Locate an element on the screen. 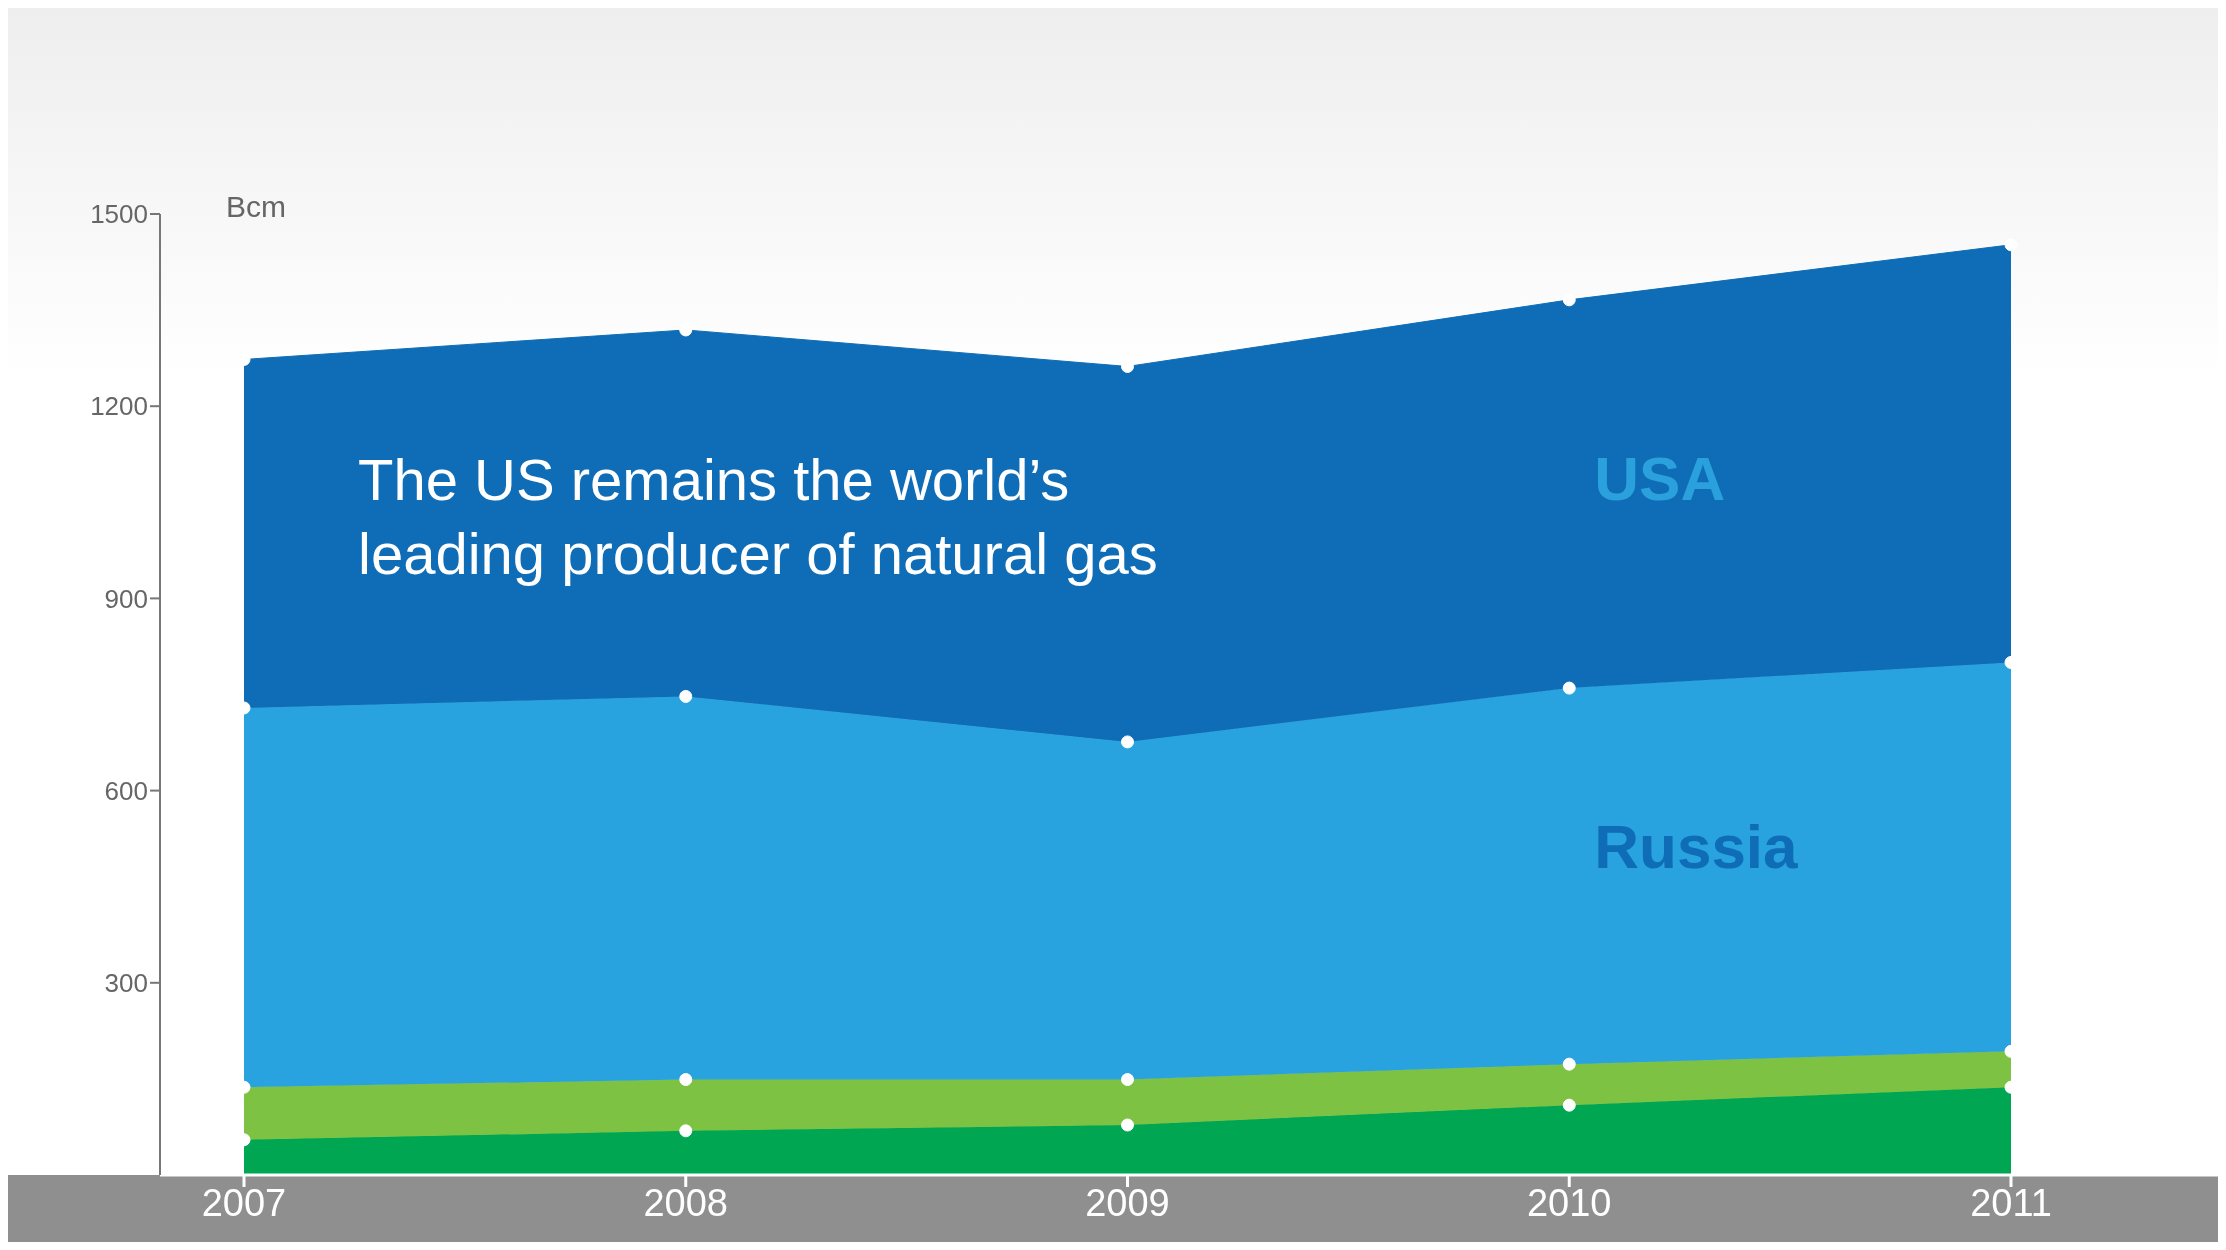  y-axis-title: Bcm is located at coordinates (256, 207).